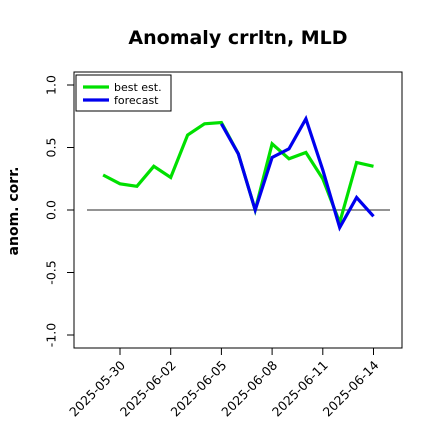 The height and width of the screenshot is (440, 440). Describe the element at coordinates (14, 211) in the screenshot. I see `y-axis-label: anom. corr.` at that location.